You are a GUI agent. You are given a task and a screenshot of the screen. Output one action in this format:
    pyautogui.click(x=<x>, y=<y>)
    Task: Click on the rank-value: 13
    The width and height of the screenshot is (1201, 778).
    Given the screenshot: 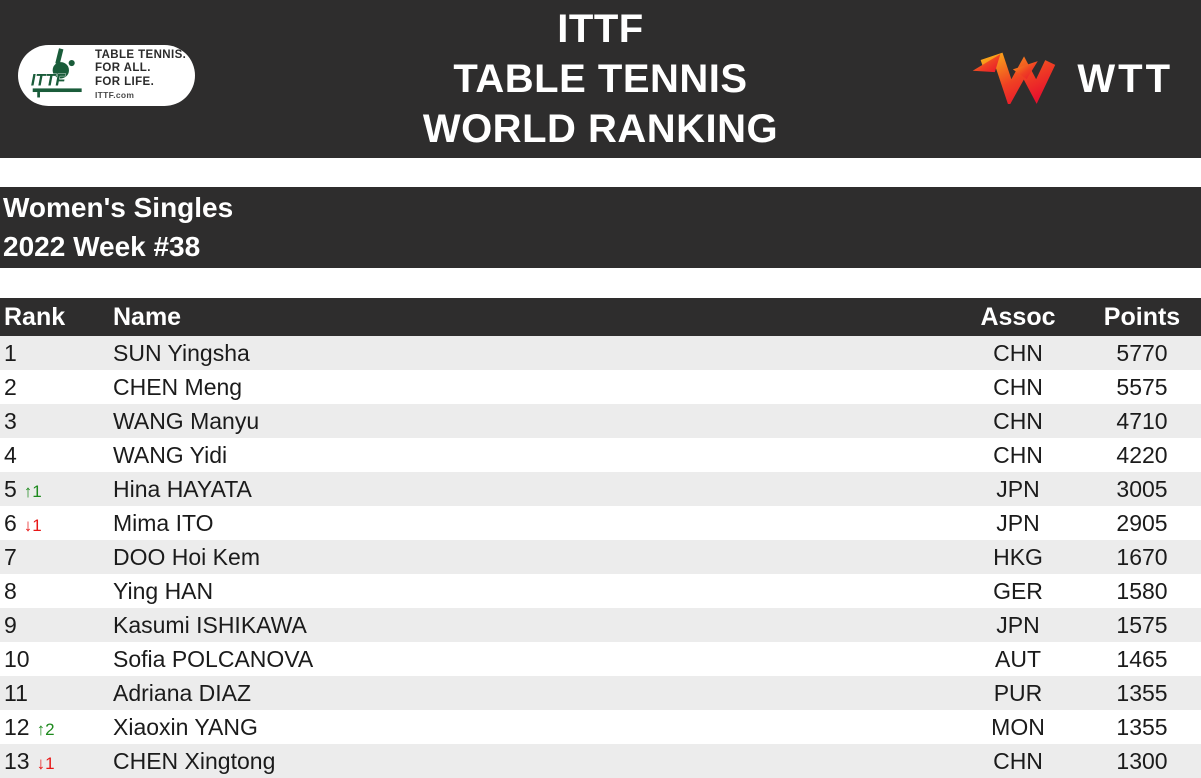 What is the action you would take?
    pyautogui.click(x=17, y=760)
    